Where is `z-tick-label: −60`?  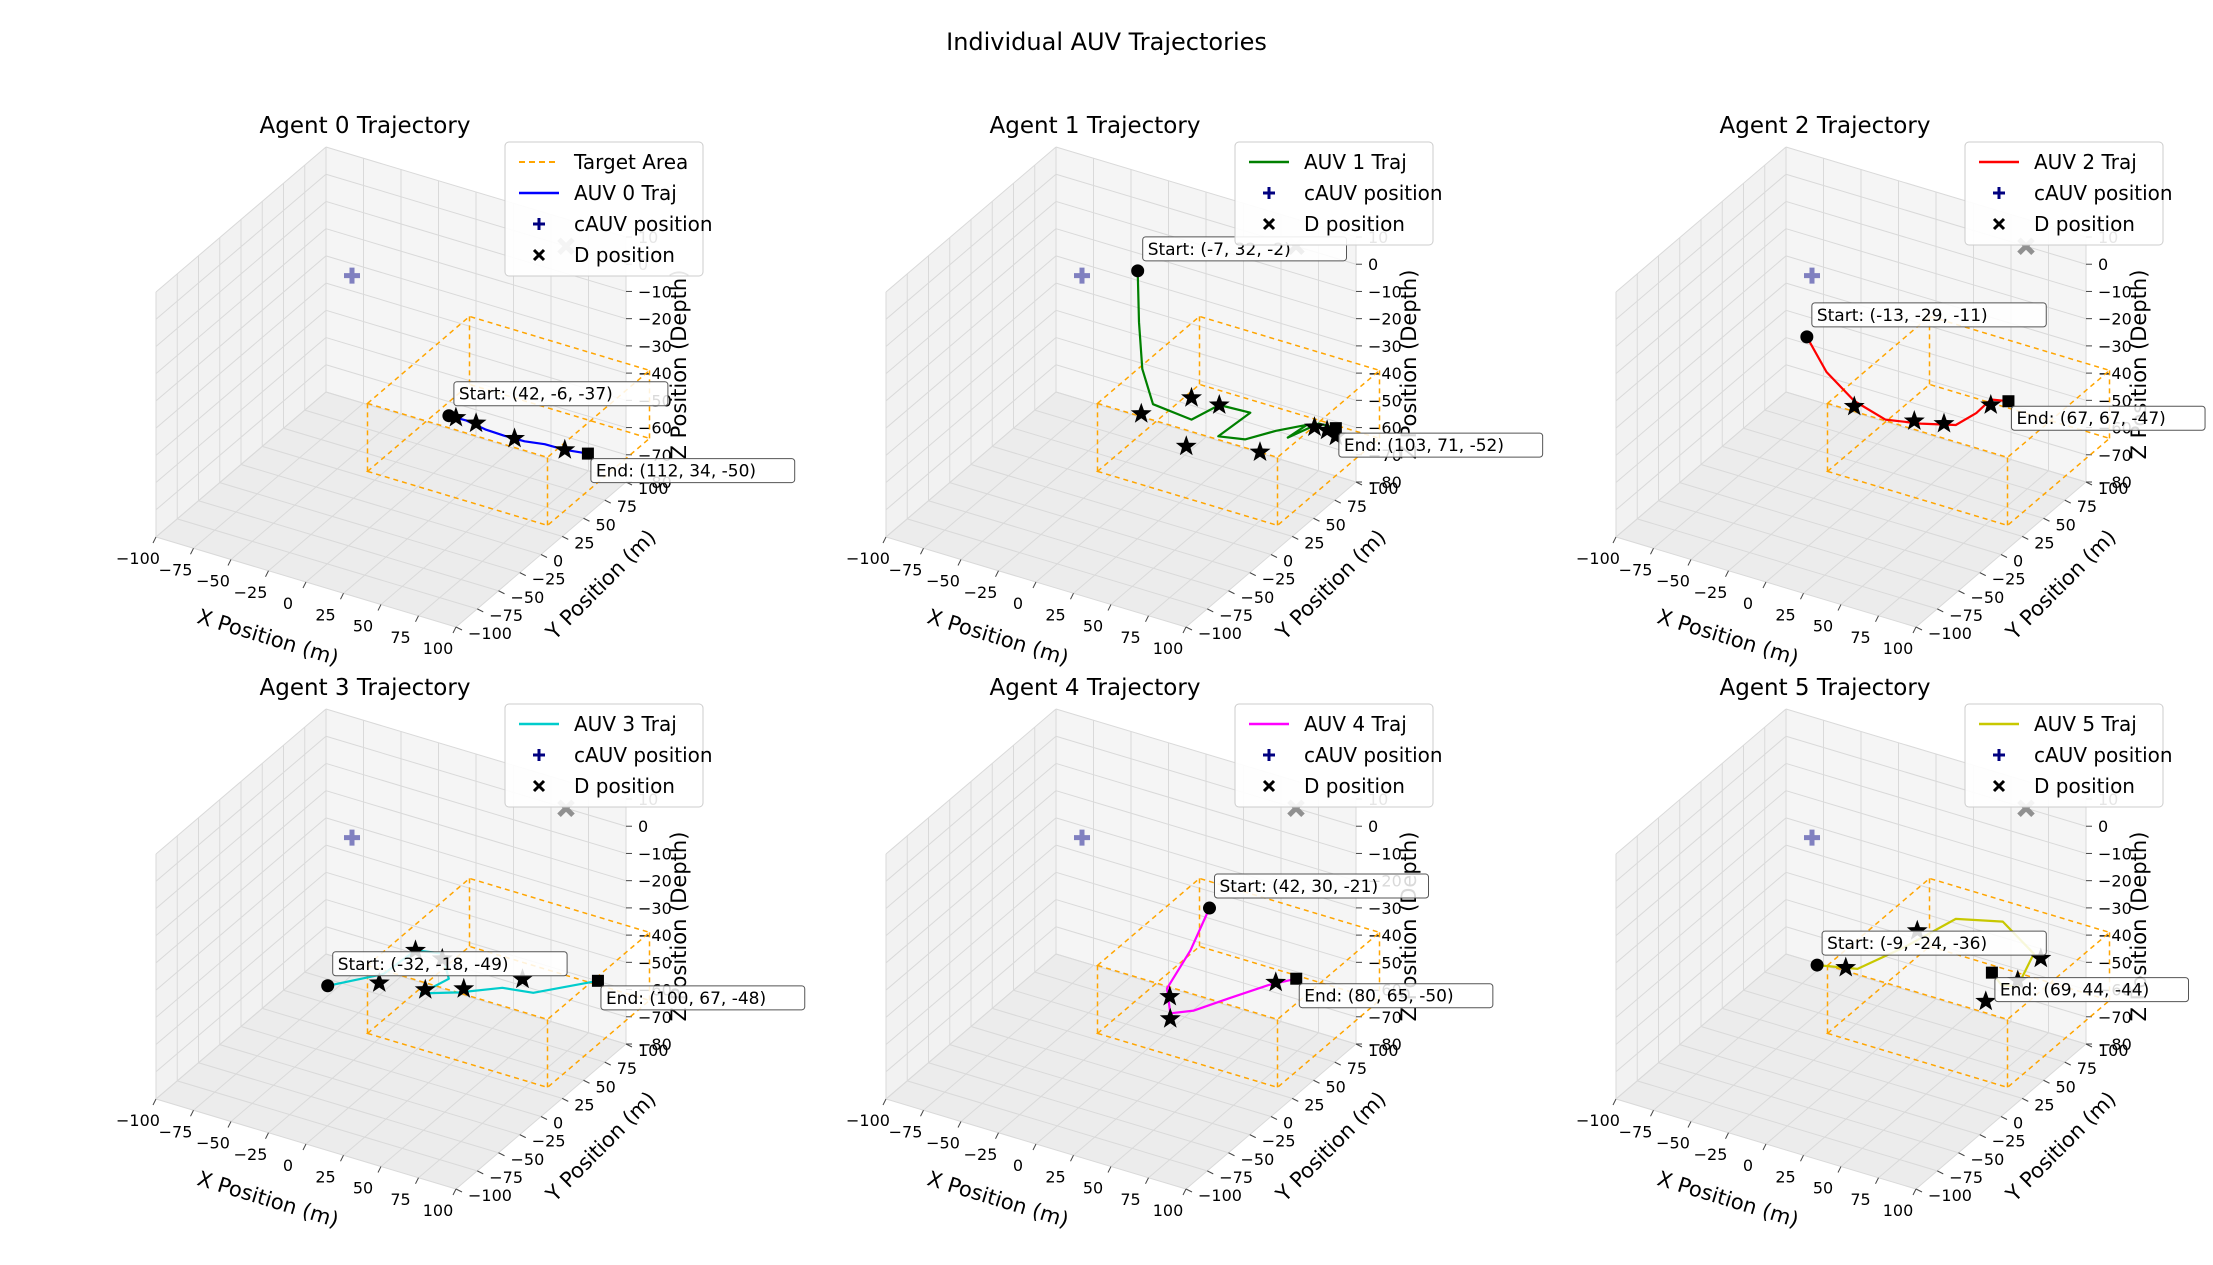 z-tick-label: −60 is located at coordinates (655, 428).